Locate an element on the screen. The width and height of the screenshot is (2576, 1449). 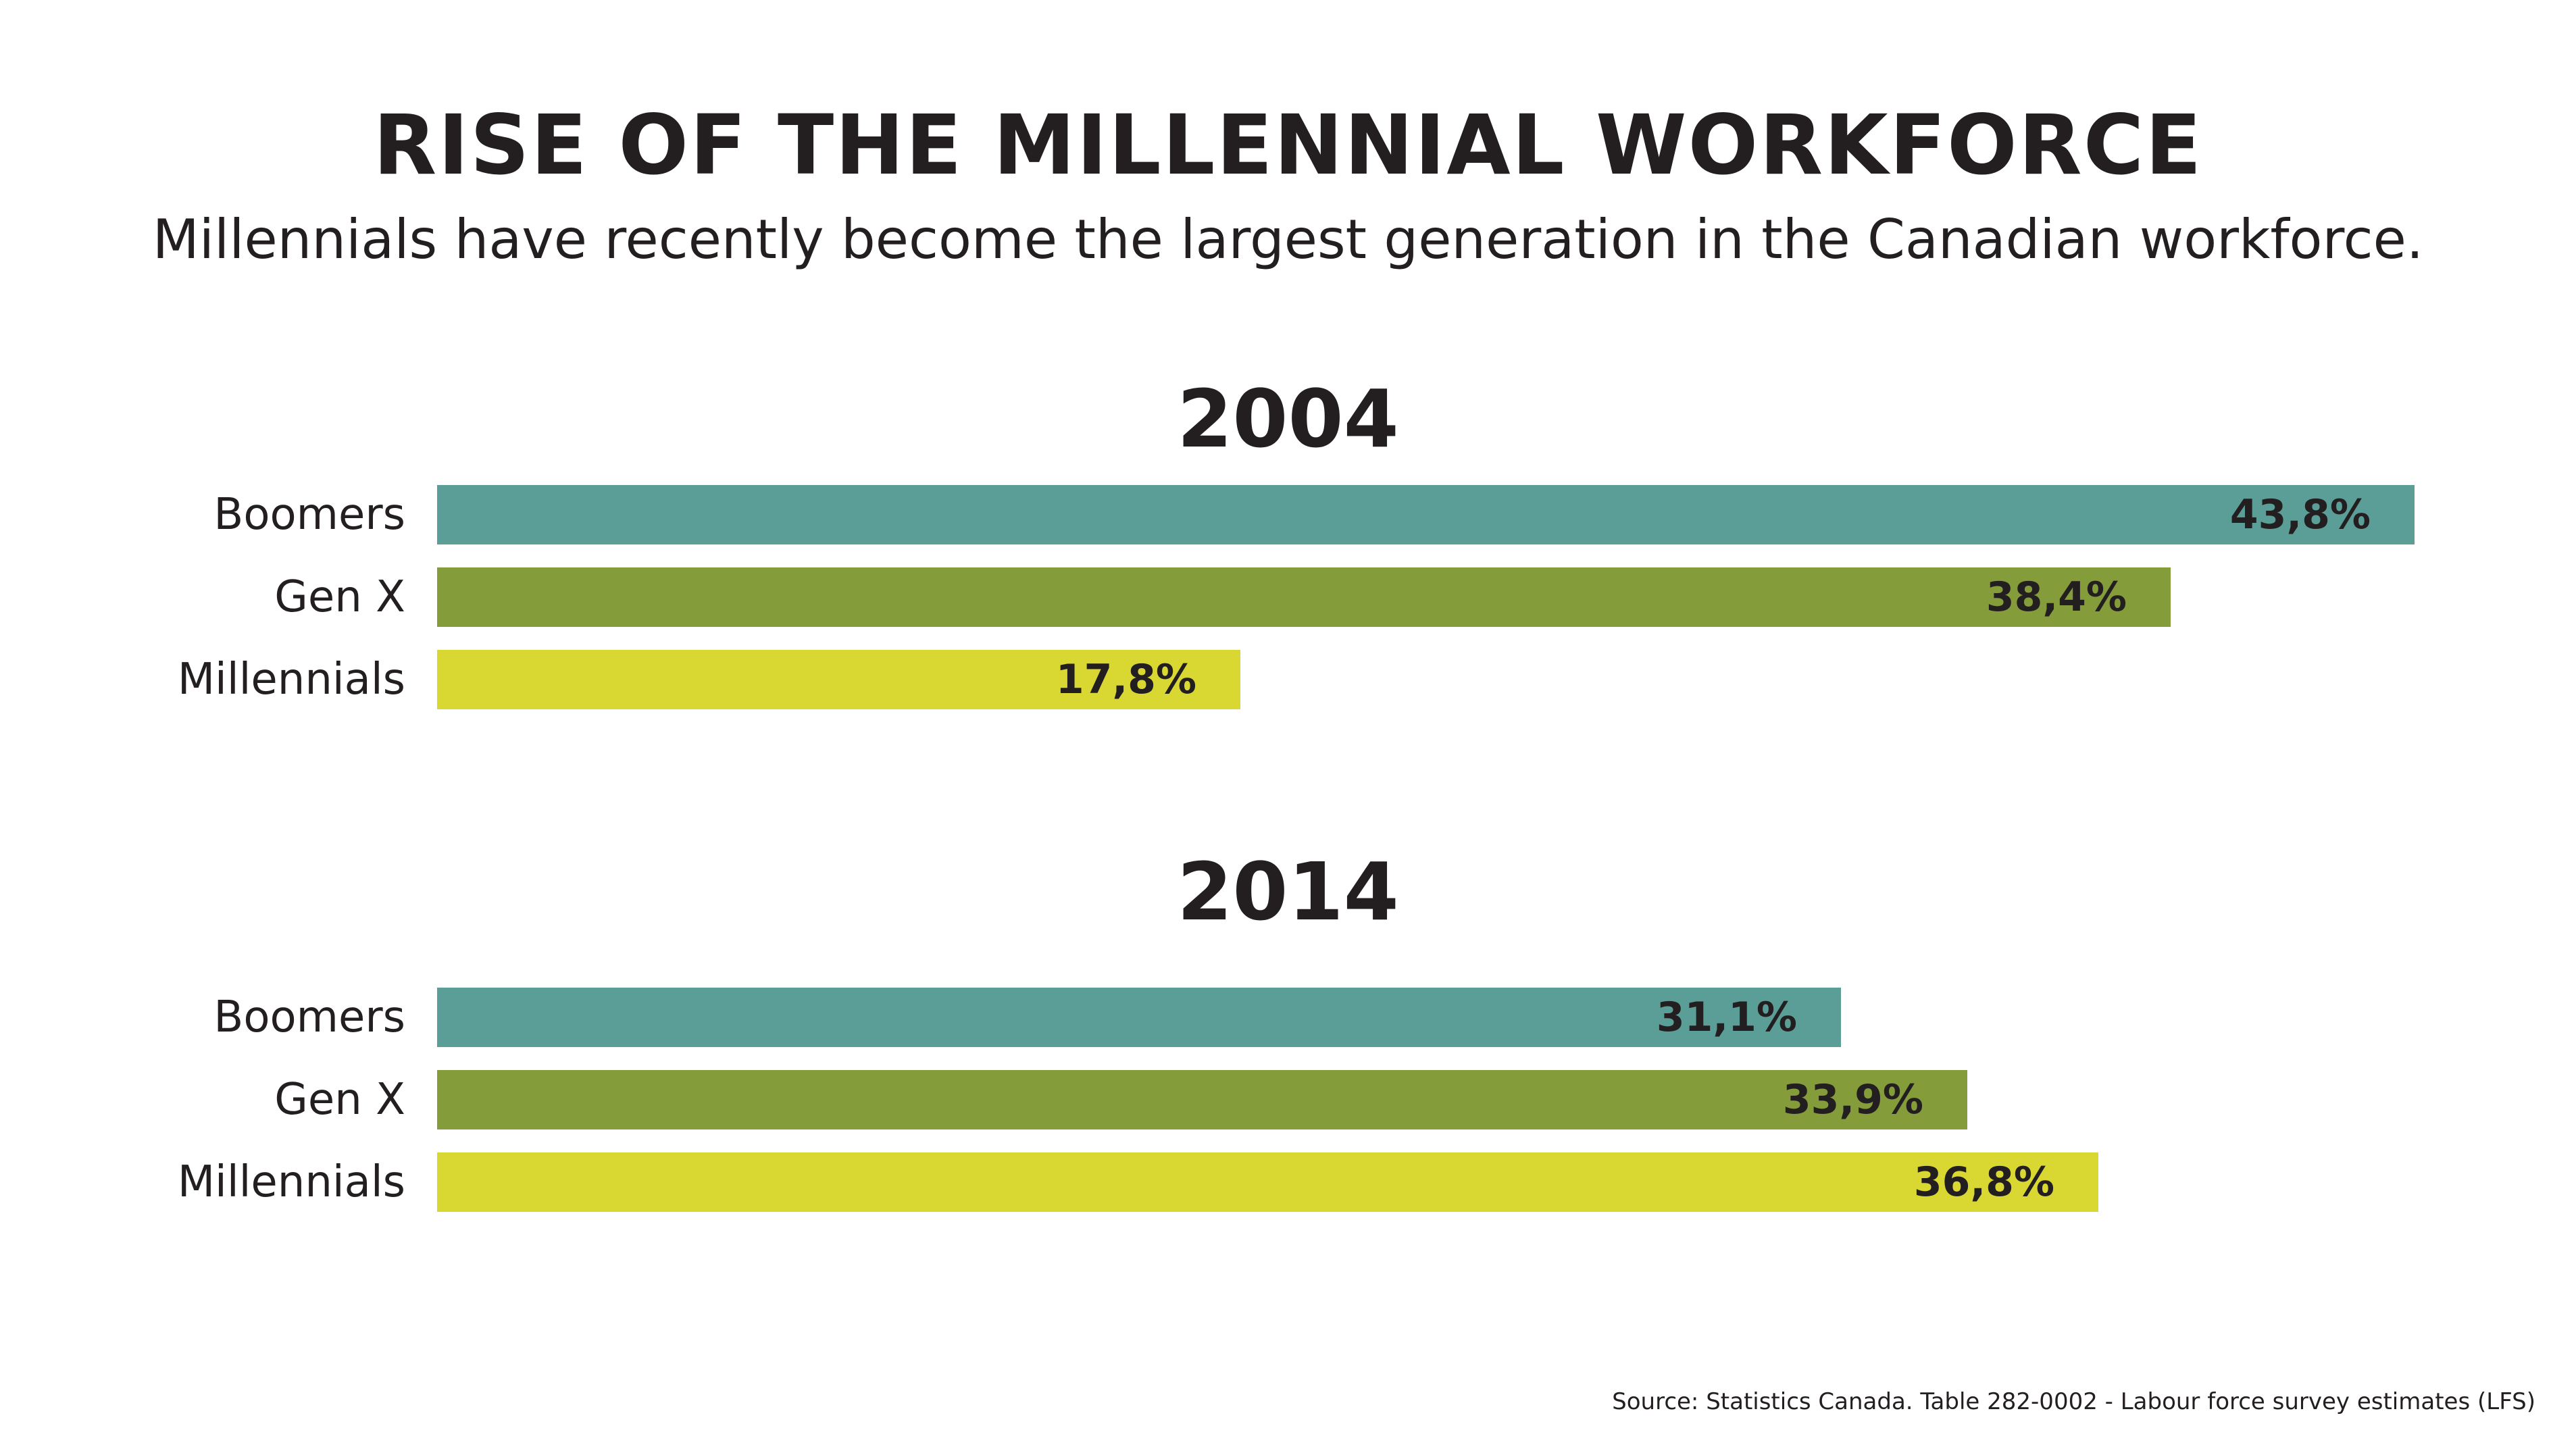
bar-value-label: 33,9% is located at coordinates (1852, 1099).